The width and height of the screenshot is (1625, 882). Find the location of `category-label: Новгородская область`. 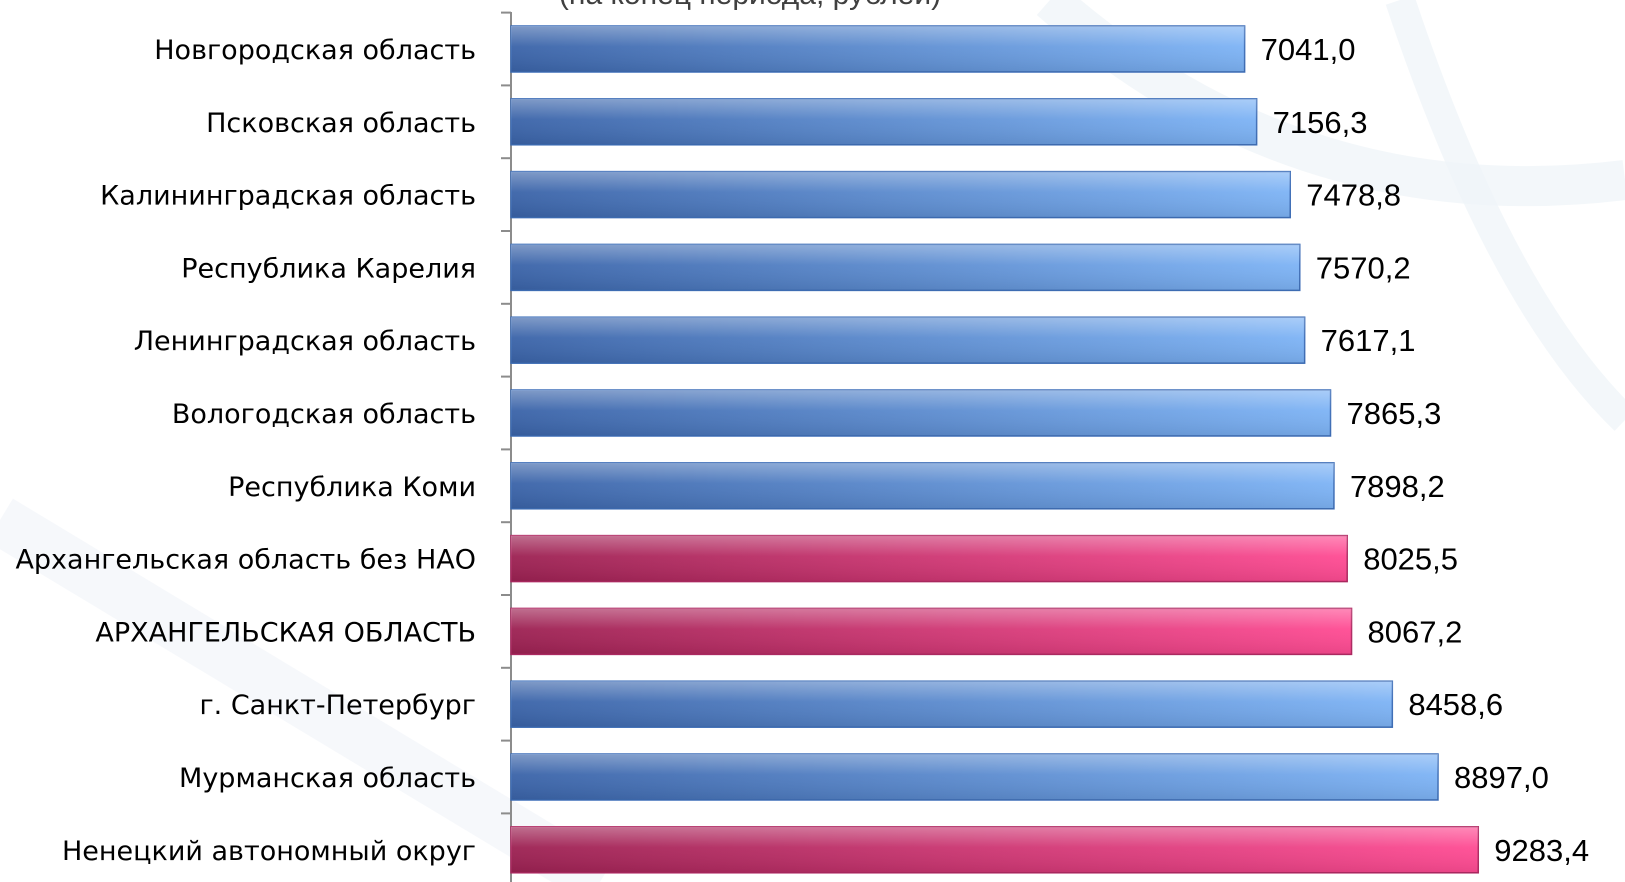

category-label: Новгородская область is located at coordinates (315, 50).